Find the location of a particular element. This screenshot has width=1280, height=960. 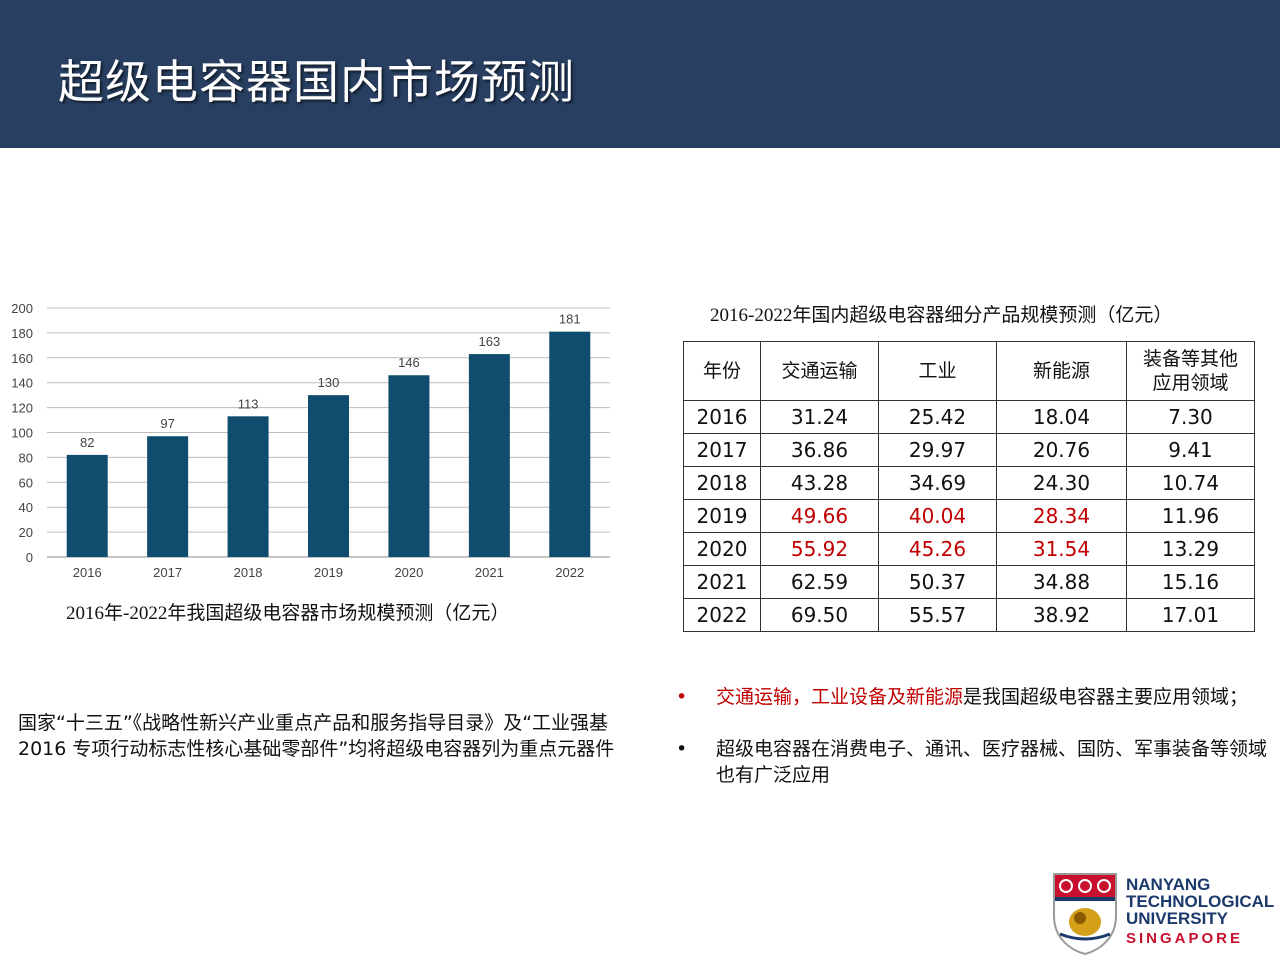

table-row: 2021 62.59 50.37 34.88 15.16 is located at coordinates (969, 582).